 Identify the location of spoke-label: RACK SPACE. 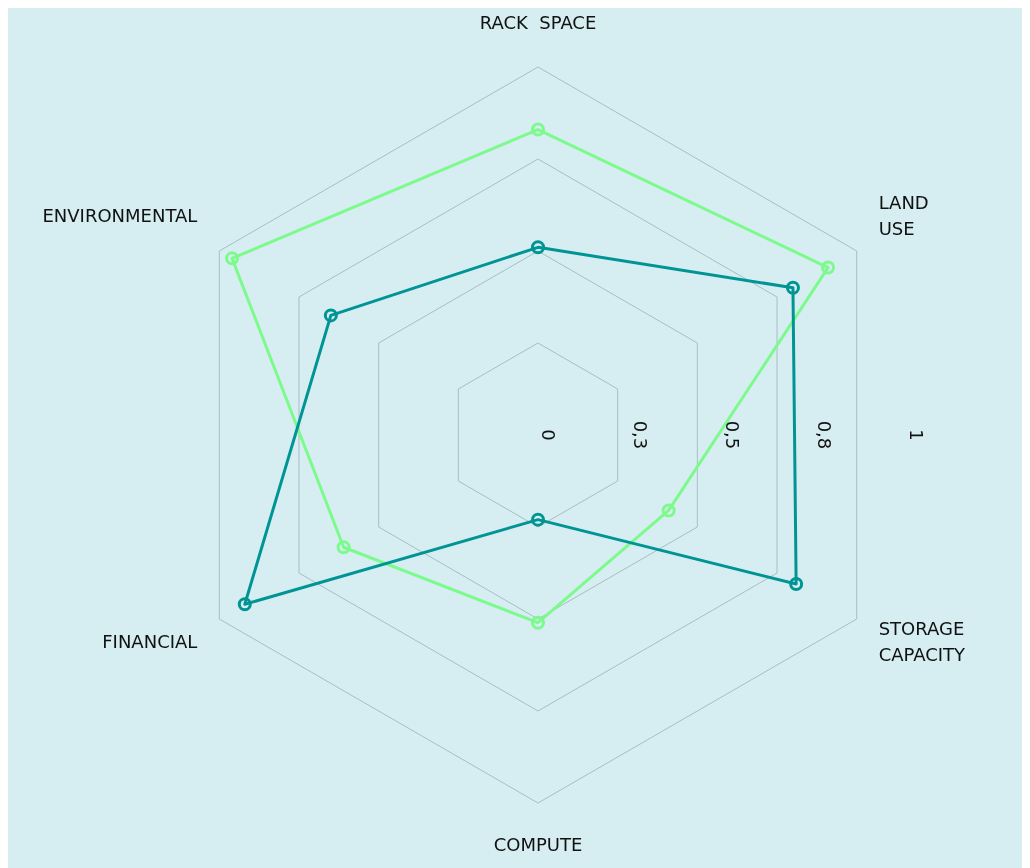
(538, 22).